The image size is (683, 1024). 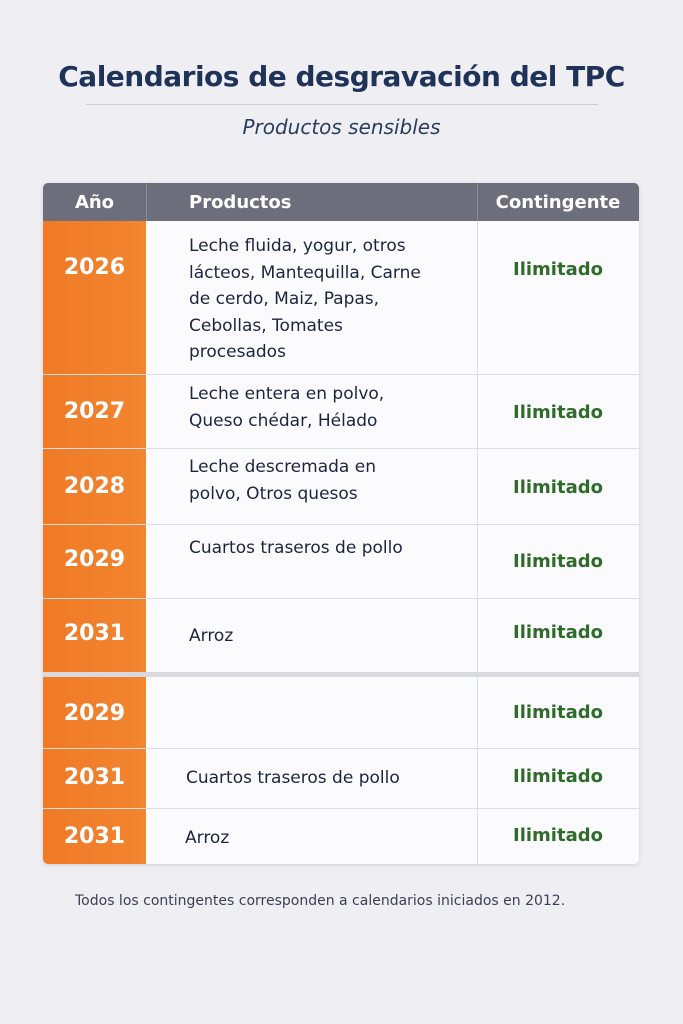 I want to click on table-row: 2031 Cuartos traseros de pollo Ilimitado, so click(x=341, y=779).